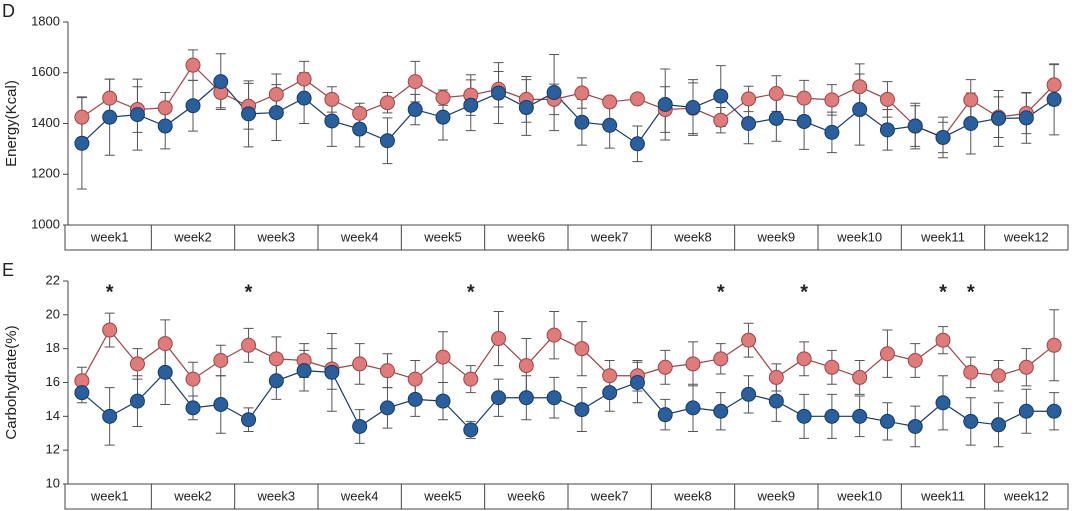  Describe the element at coordinates (859, 495) in the screenshot. I see `x-tick-label: week10` at that location.